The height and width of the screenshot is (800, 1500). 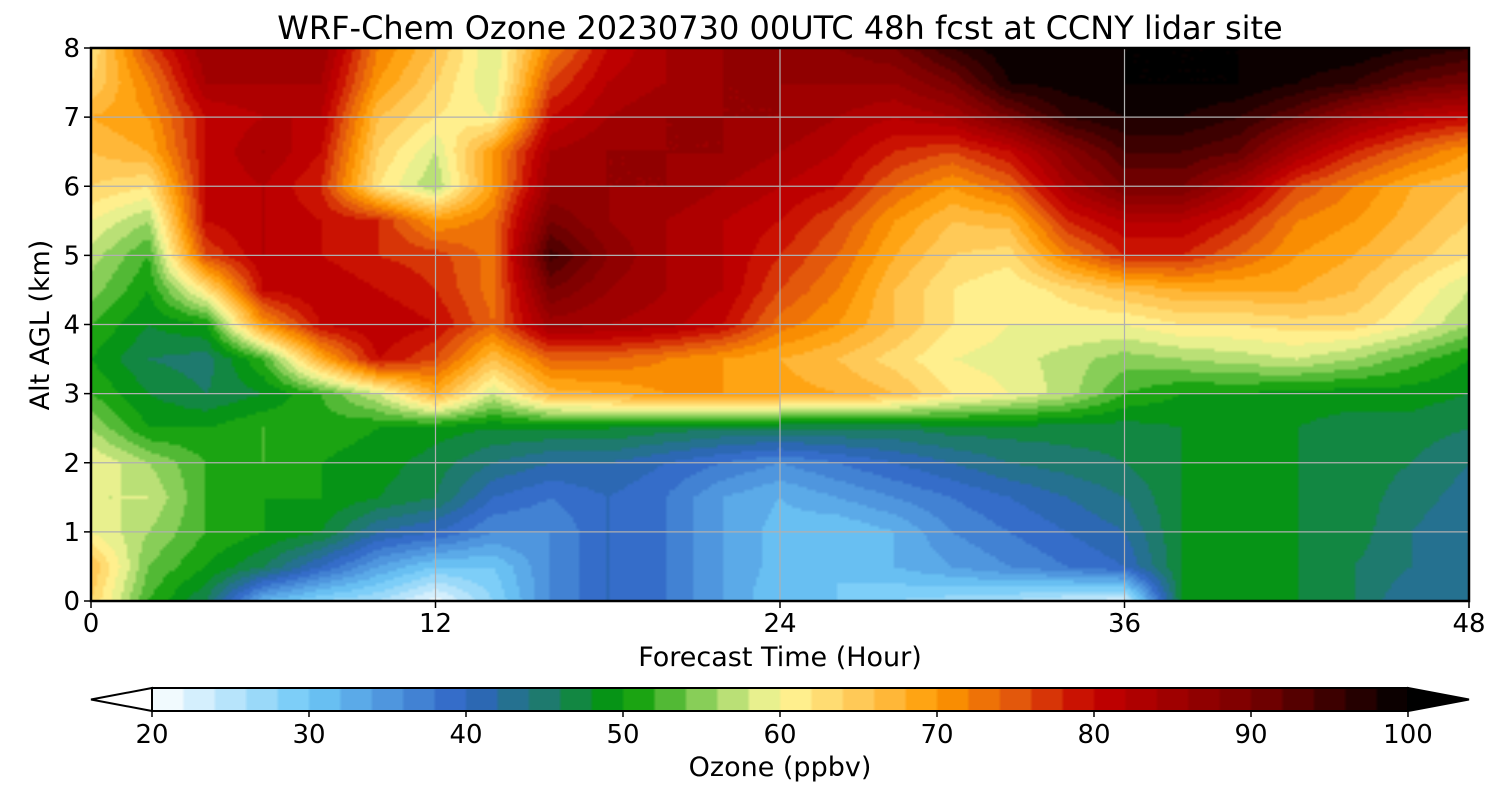 I want to click on colorbar-ticks: 20 30 40 50 60 70 80 90 100, so click(x=784, y=730).